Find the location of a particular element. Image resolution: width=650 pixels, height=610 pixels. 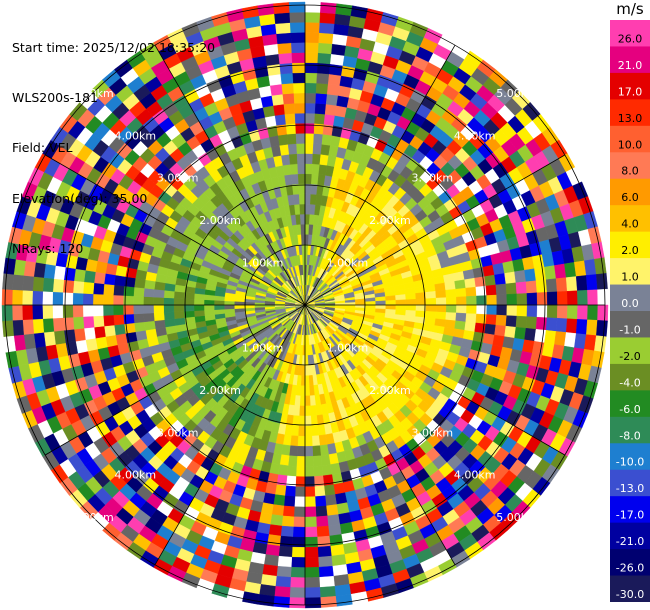

colorbar-tick-label: -17.0 is located at coordinates (630, 515).